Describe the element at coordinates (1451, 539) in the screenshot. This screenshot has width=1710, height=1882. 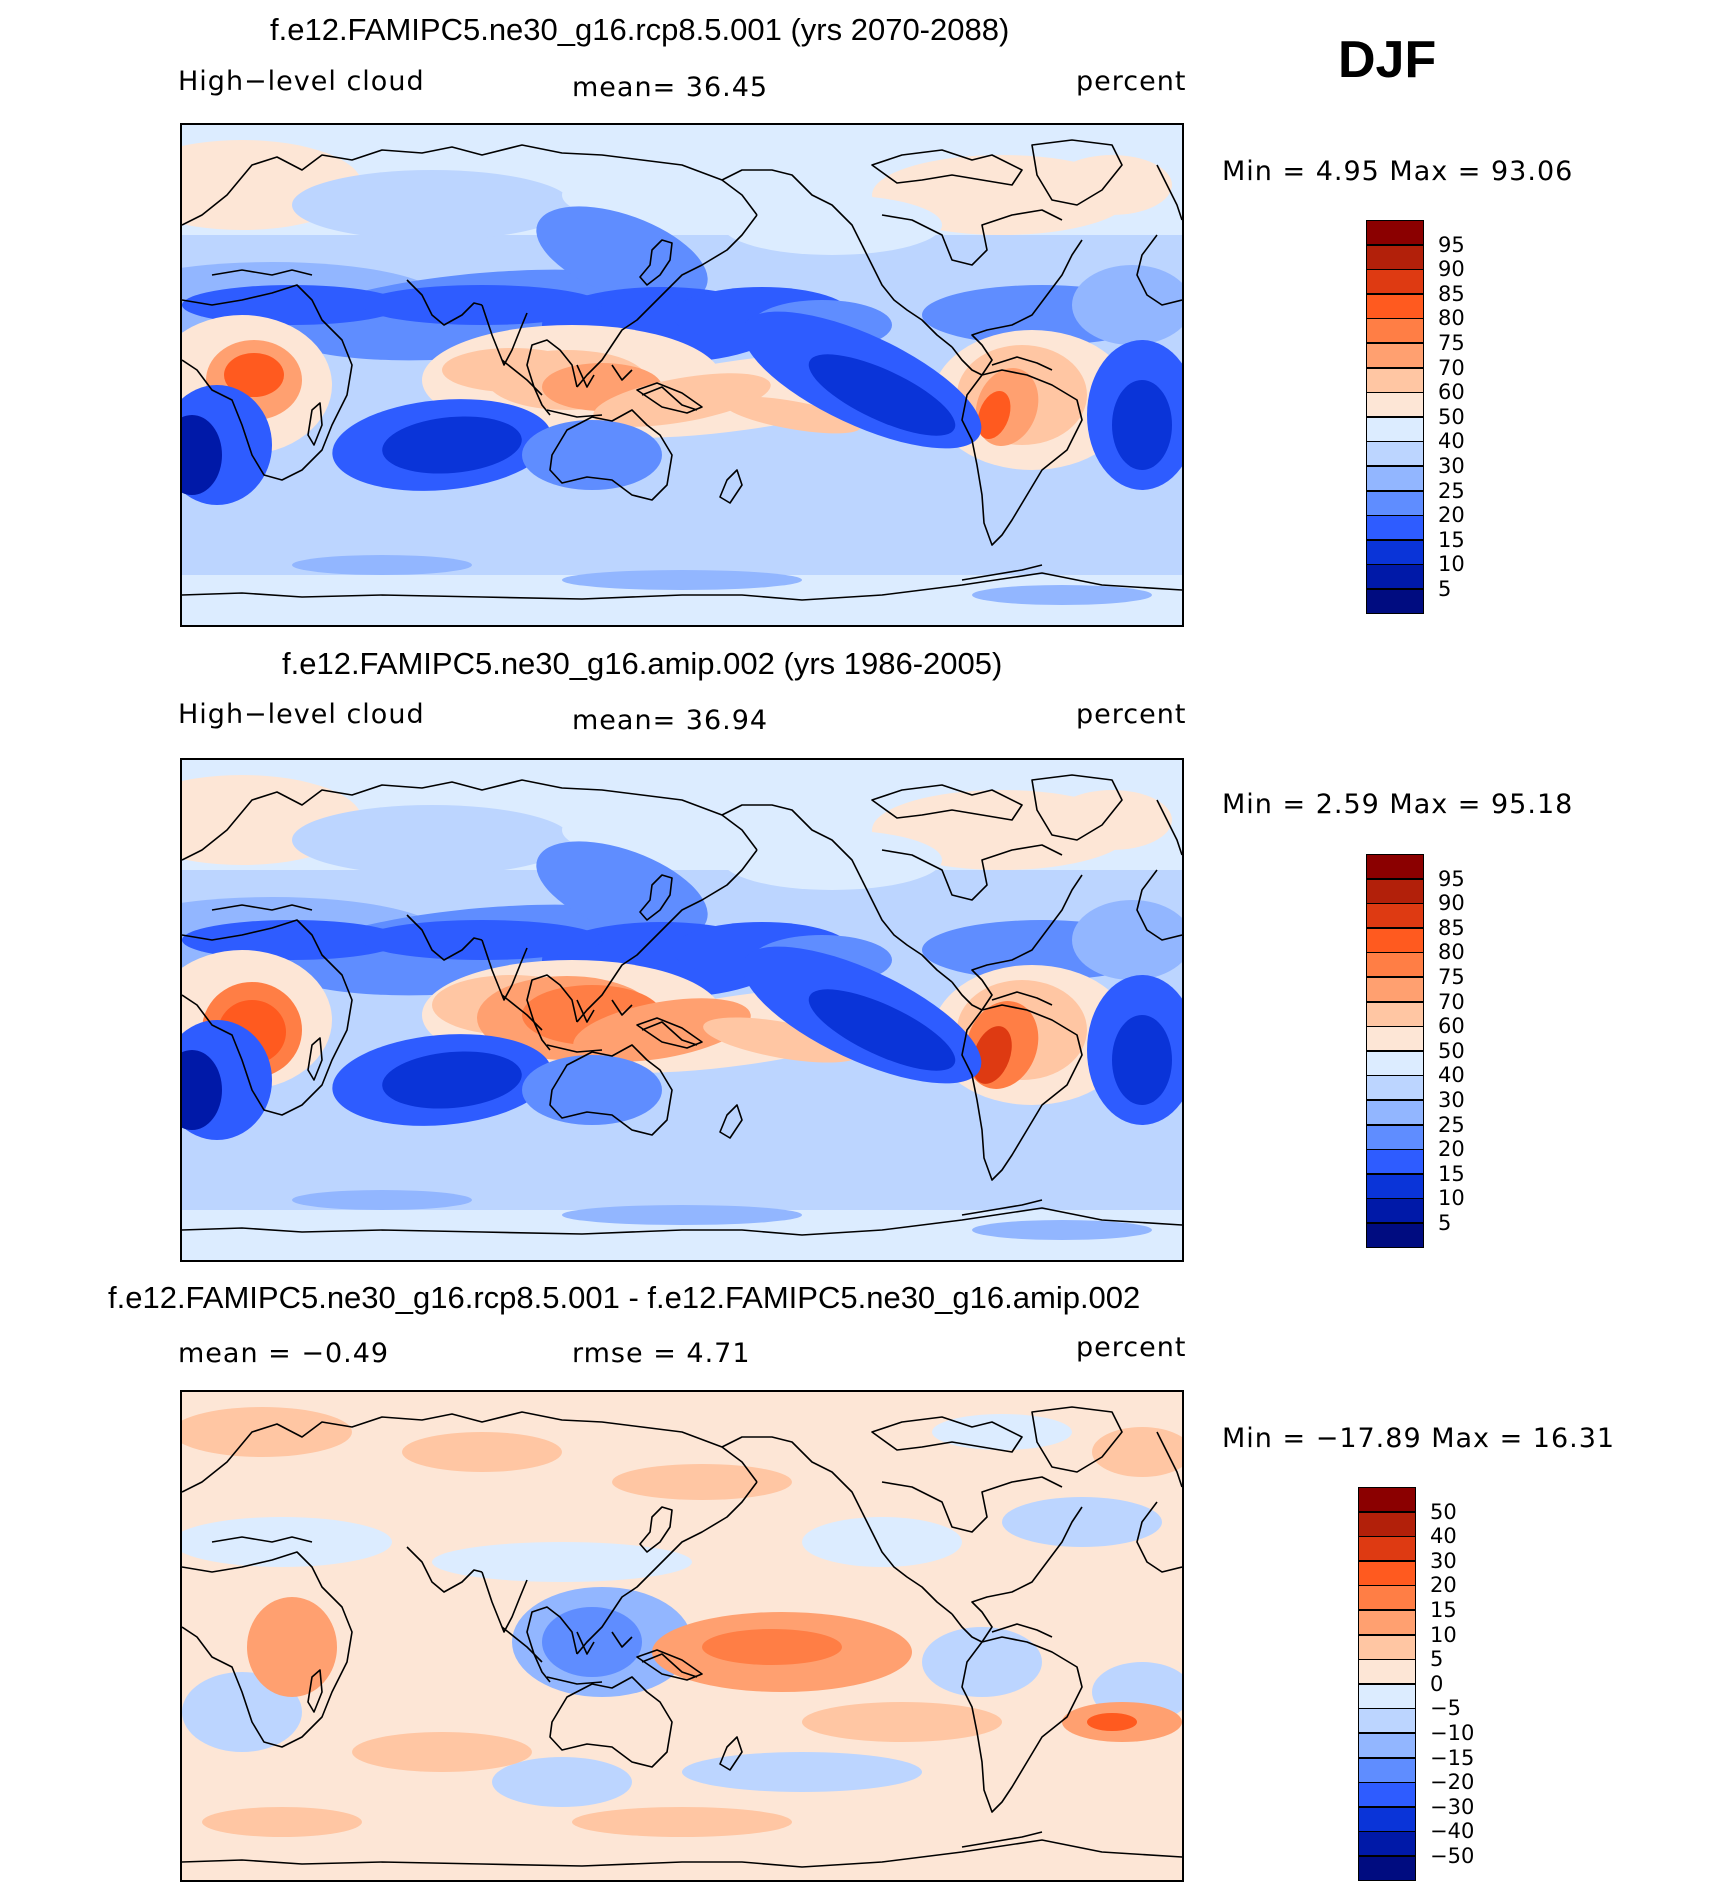
I see `colorbar-tick-label: 15` at that location.